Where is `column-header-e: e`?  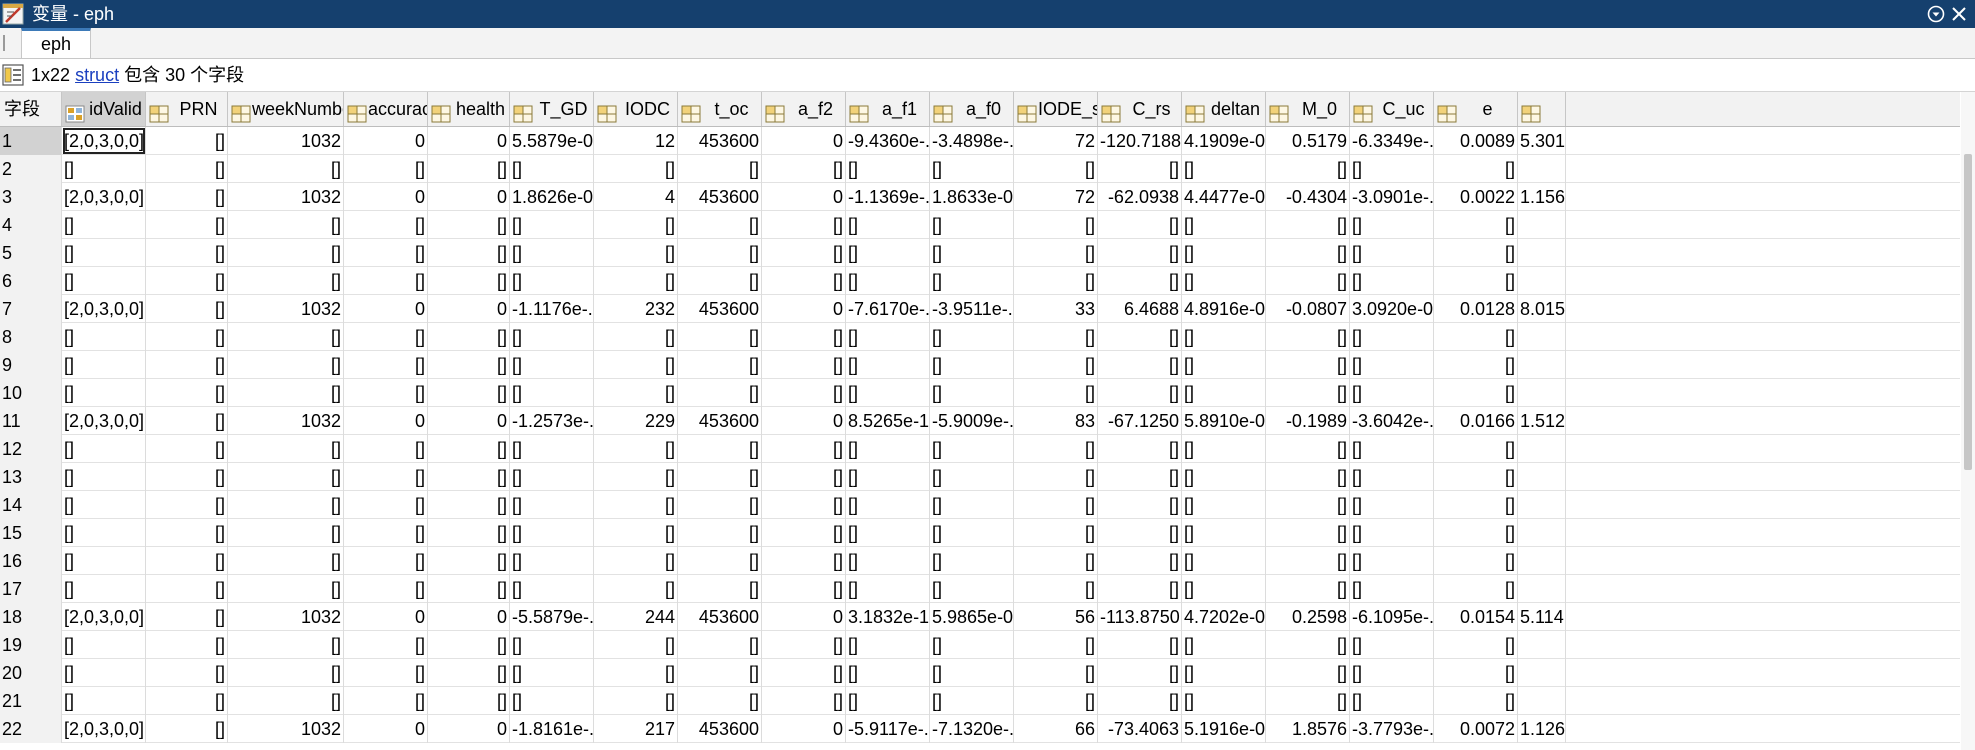 column-header-e: e is located at coordinates (1476, 109).